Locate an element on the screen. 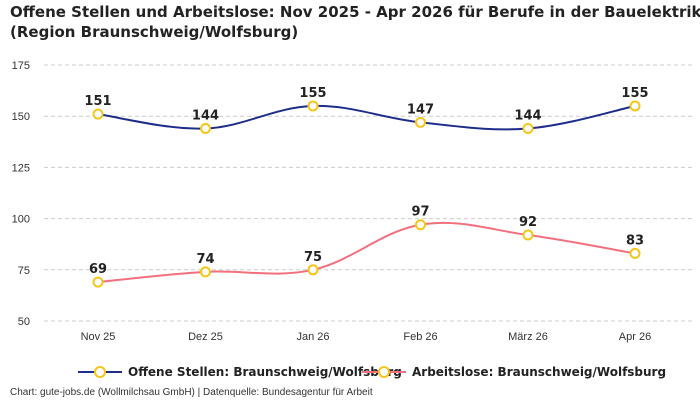  data-label-s0-2: 155 is located at coordinates (312, 93).